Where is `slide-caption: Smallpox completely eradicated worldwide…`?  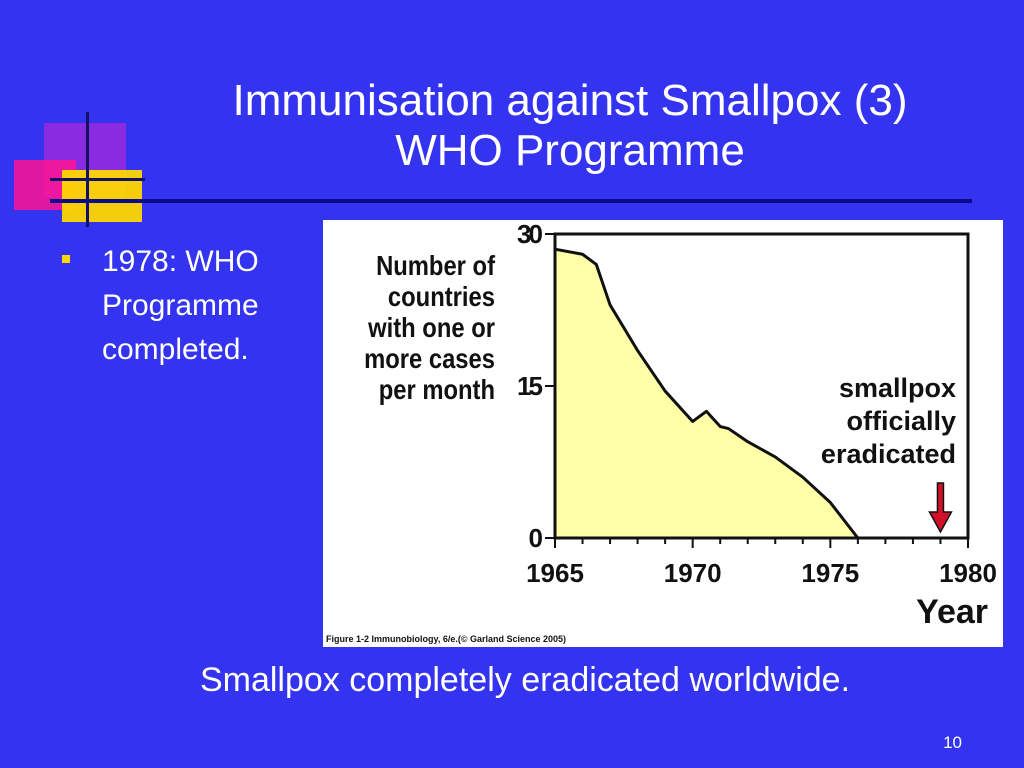 slide-caption: Smallpox completely eradicated worldwide… is located at coordinates (525, 680).